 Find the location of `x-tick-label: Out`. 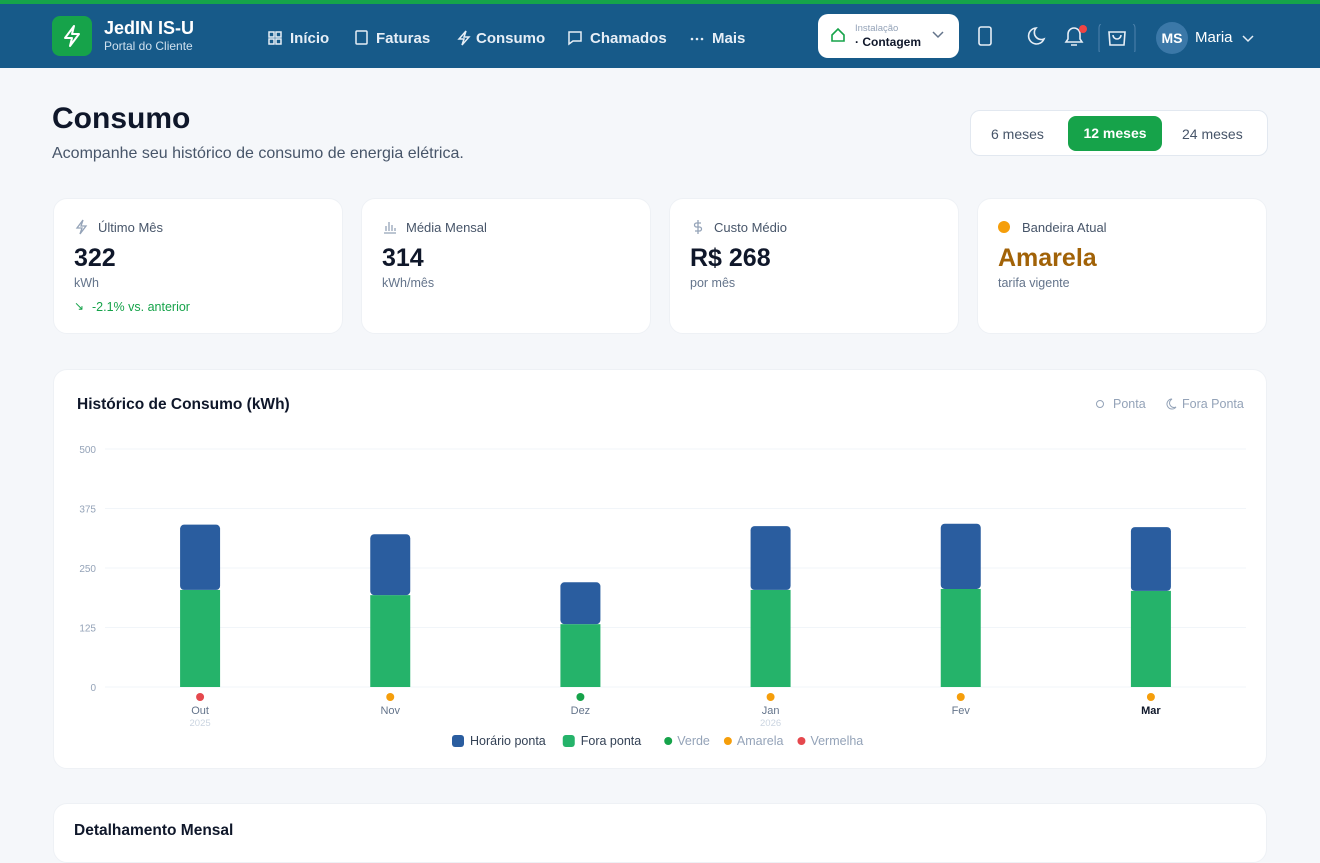

x-tick-label: Out is located at coordinates (200, 711).